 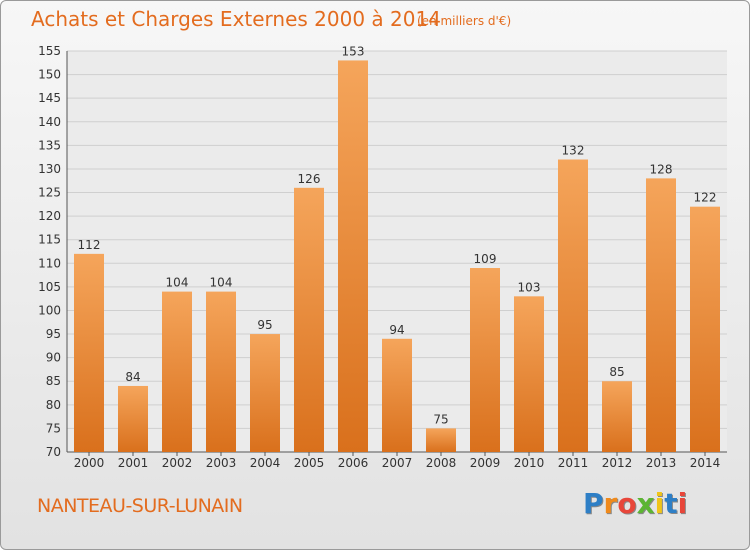 I want to click on x-tick-label: 2010, so click(x=529, y=463).